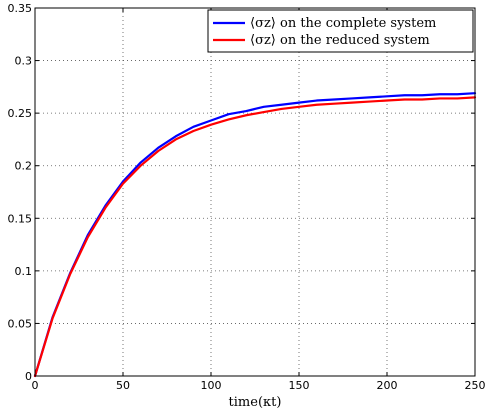 This screenshot has height=414, width=485. What do you see at coordinates (255, 402) in the screenshot?
I see `x-axis-title: time(κt)` at bounding box center [255, 402].